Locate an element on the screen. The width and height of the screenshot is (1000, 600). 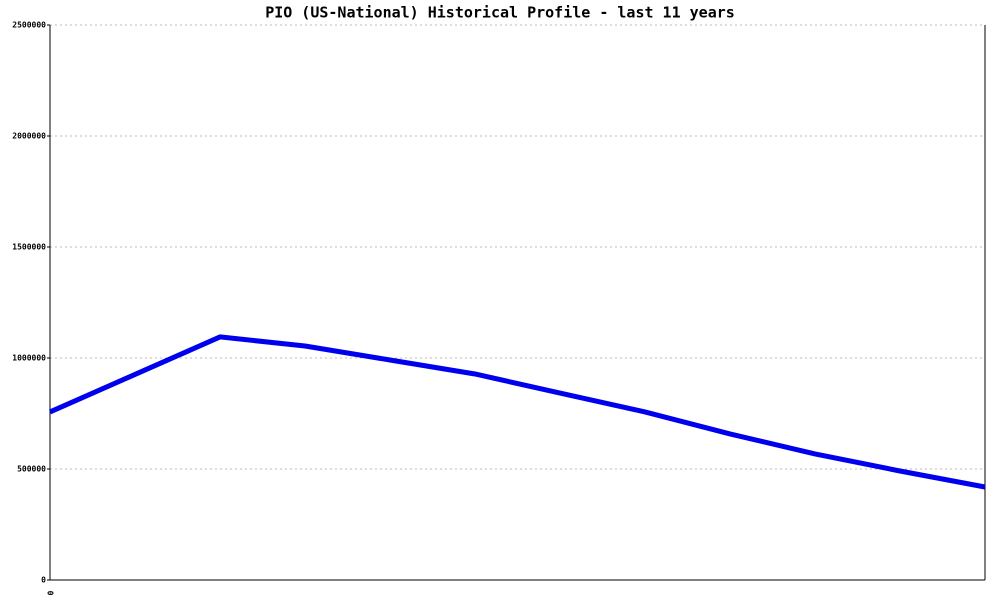
y-tick-label: 0 is located at coordinates (43, 580).